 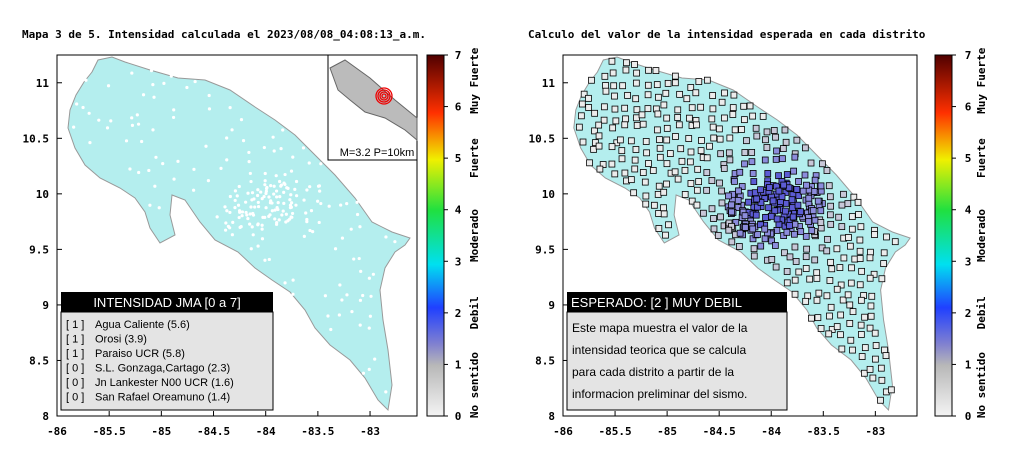 I want to click on x-tick-label: -84.5, so click(x=719, y=431).